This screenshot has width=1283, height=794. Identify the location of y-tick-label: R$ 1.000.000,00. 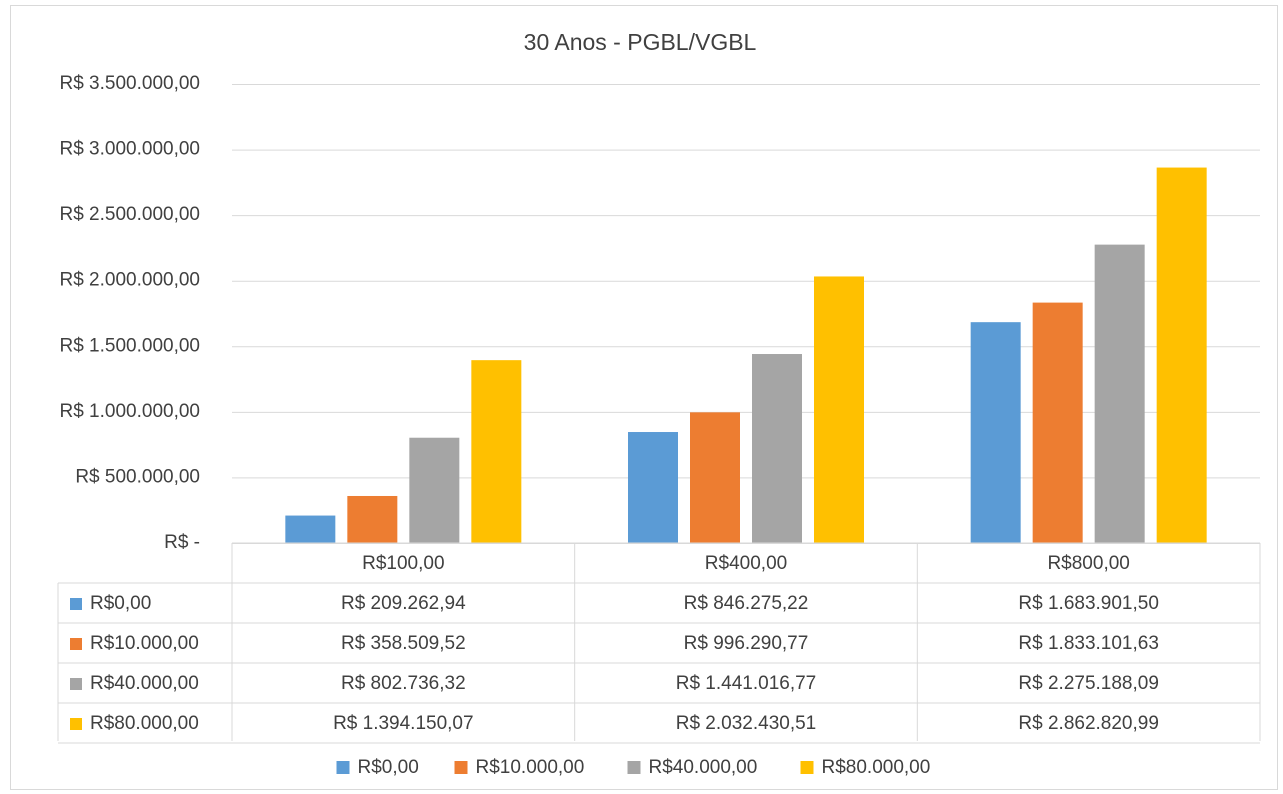
(129, 411).